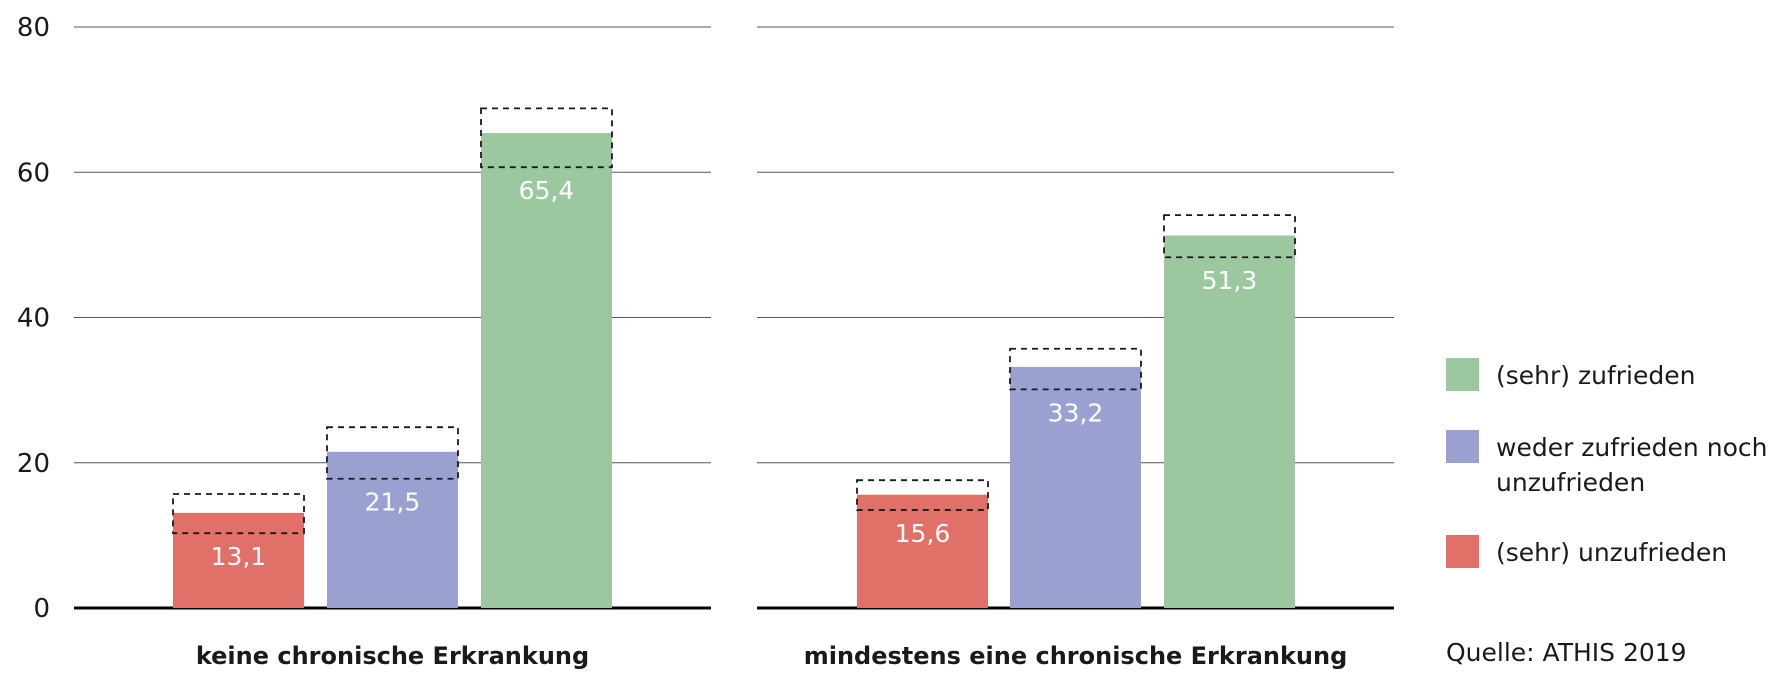 This screenshot has width=1773, height=674. I want to click on y-axis-ticks: 0 20 40 60 80, so click(33, 318).